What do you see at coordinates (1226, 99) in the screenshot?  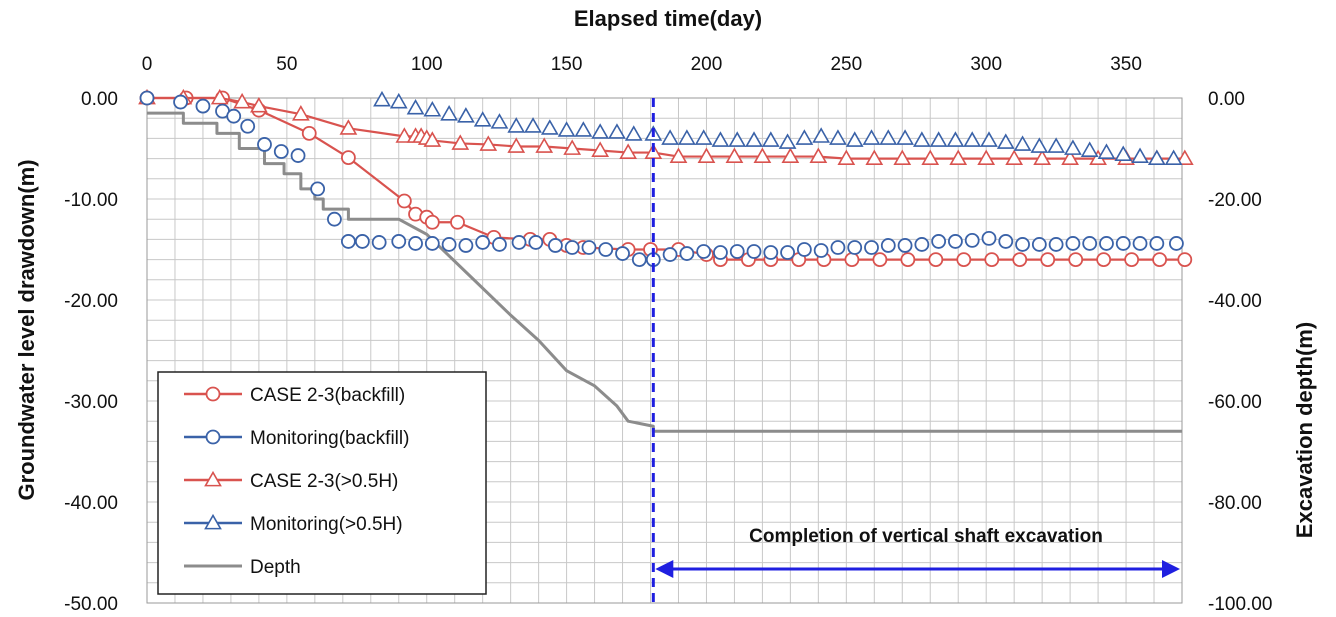 I see `y2-tick-label: 0.00` at bounding box center [1226, 99].